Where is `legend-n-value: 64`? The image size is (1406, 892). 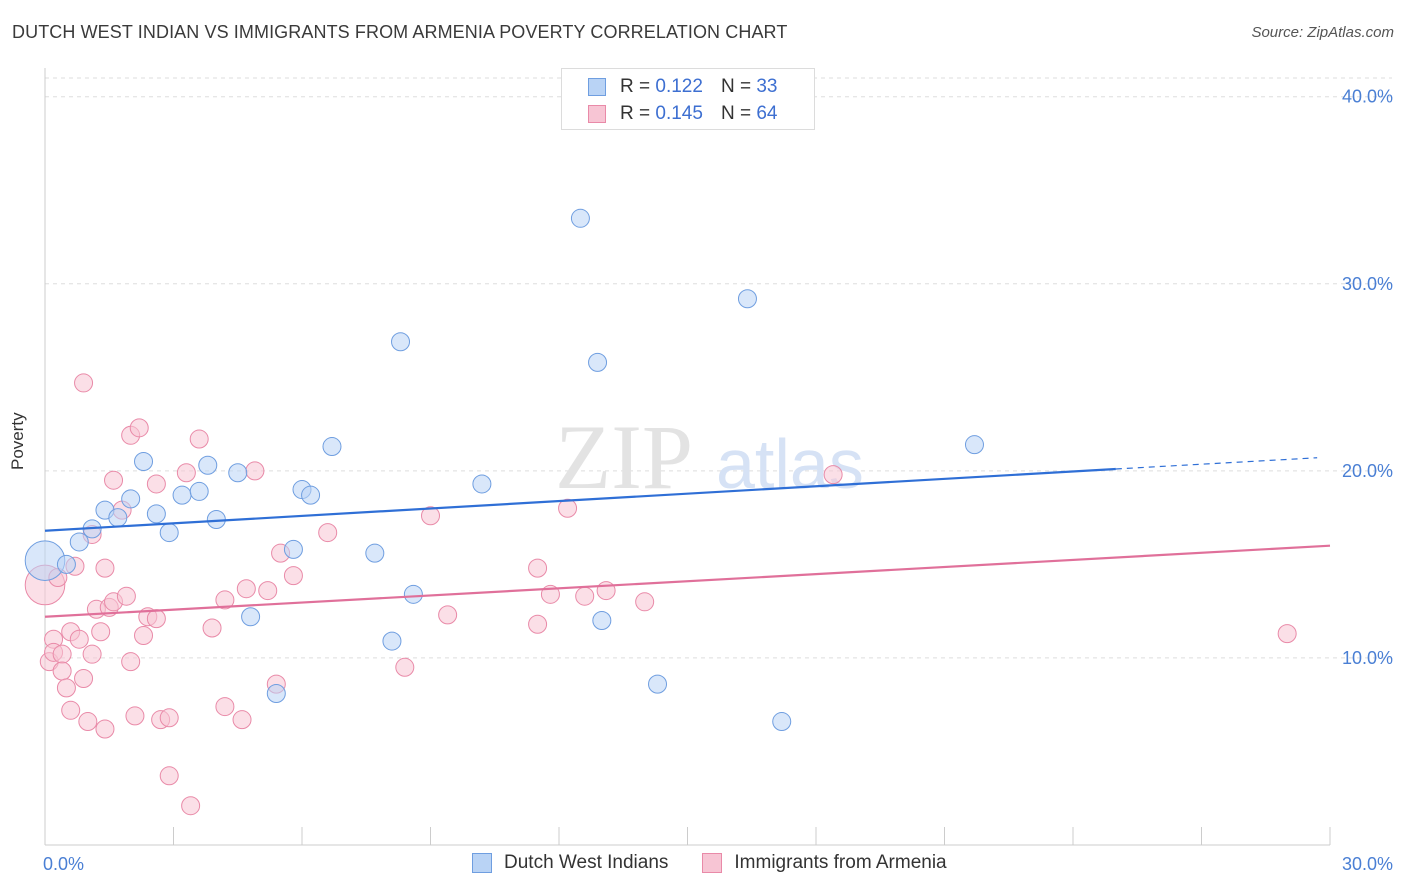 legend-n-value: 64 is located at coordinates (767, 113).